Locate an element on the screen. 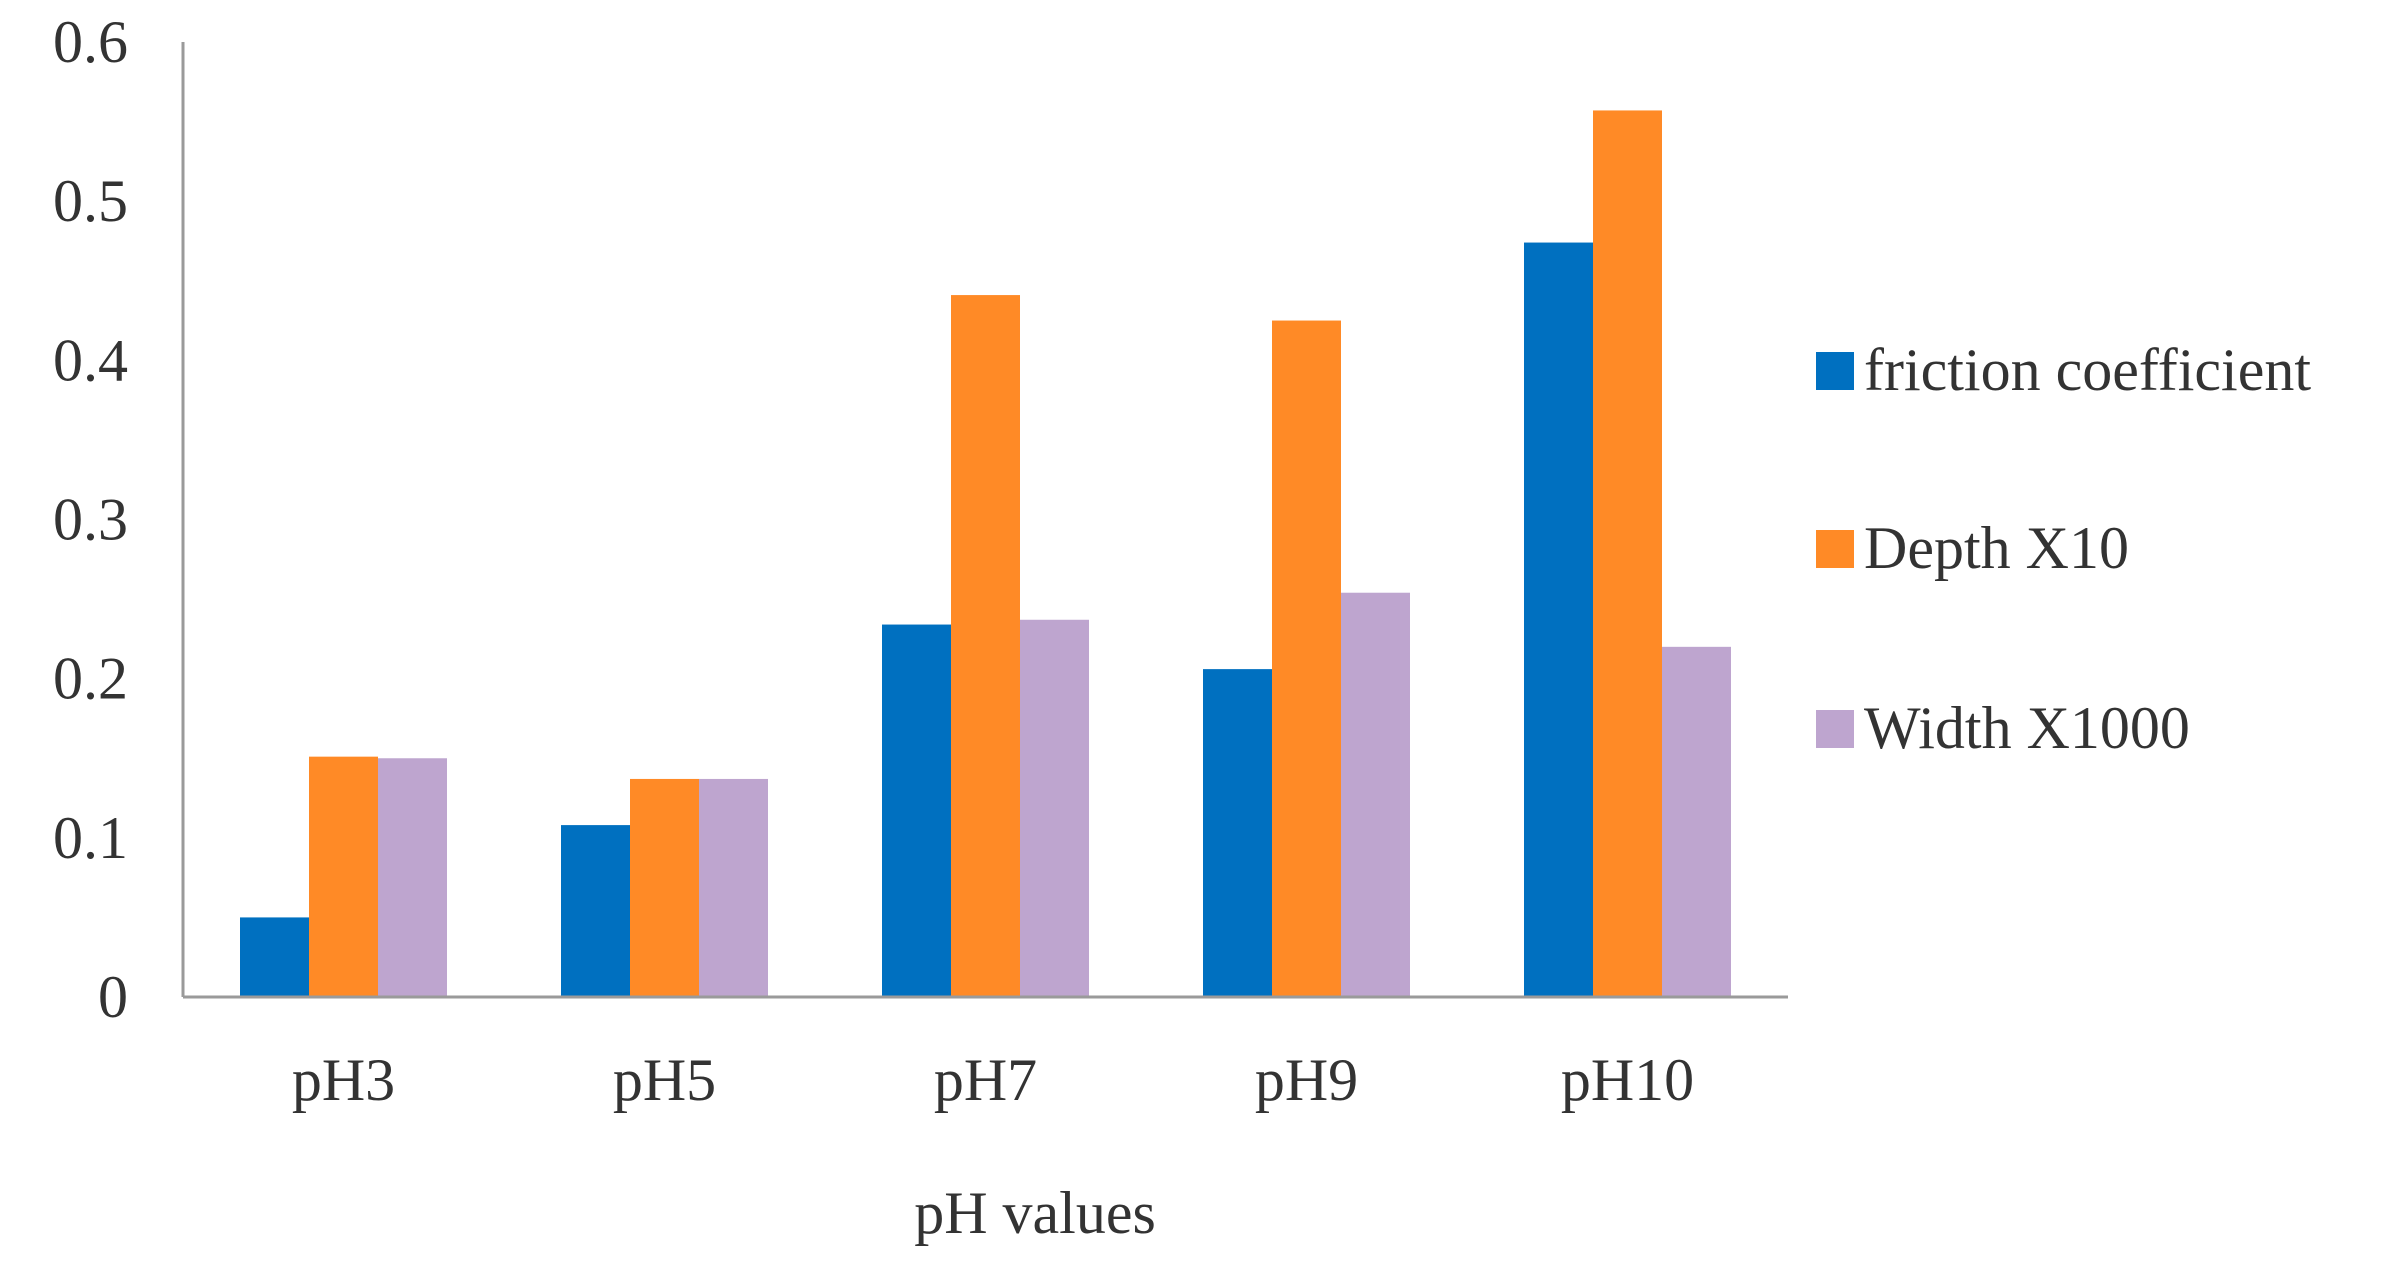 This screenshot has width=2393, height=1262. x-tick-label: pH10 is located at coordinates (1627, 1080).